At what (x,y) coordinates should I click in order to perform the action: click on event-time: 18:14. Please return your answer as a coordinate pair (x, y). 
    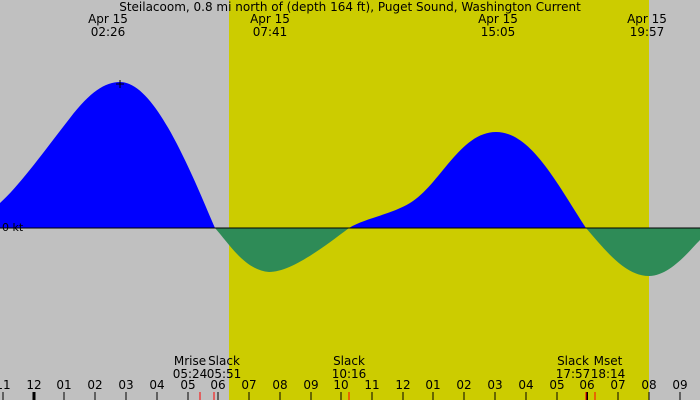
    Looking at the image, I should click on (608, 374).